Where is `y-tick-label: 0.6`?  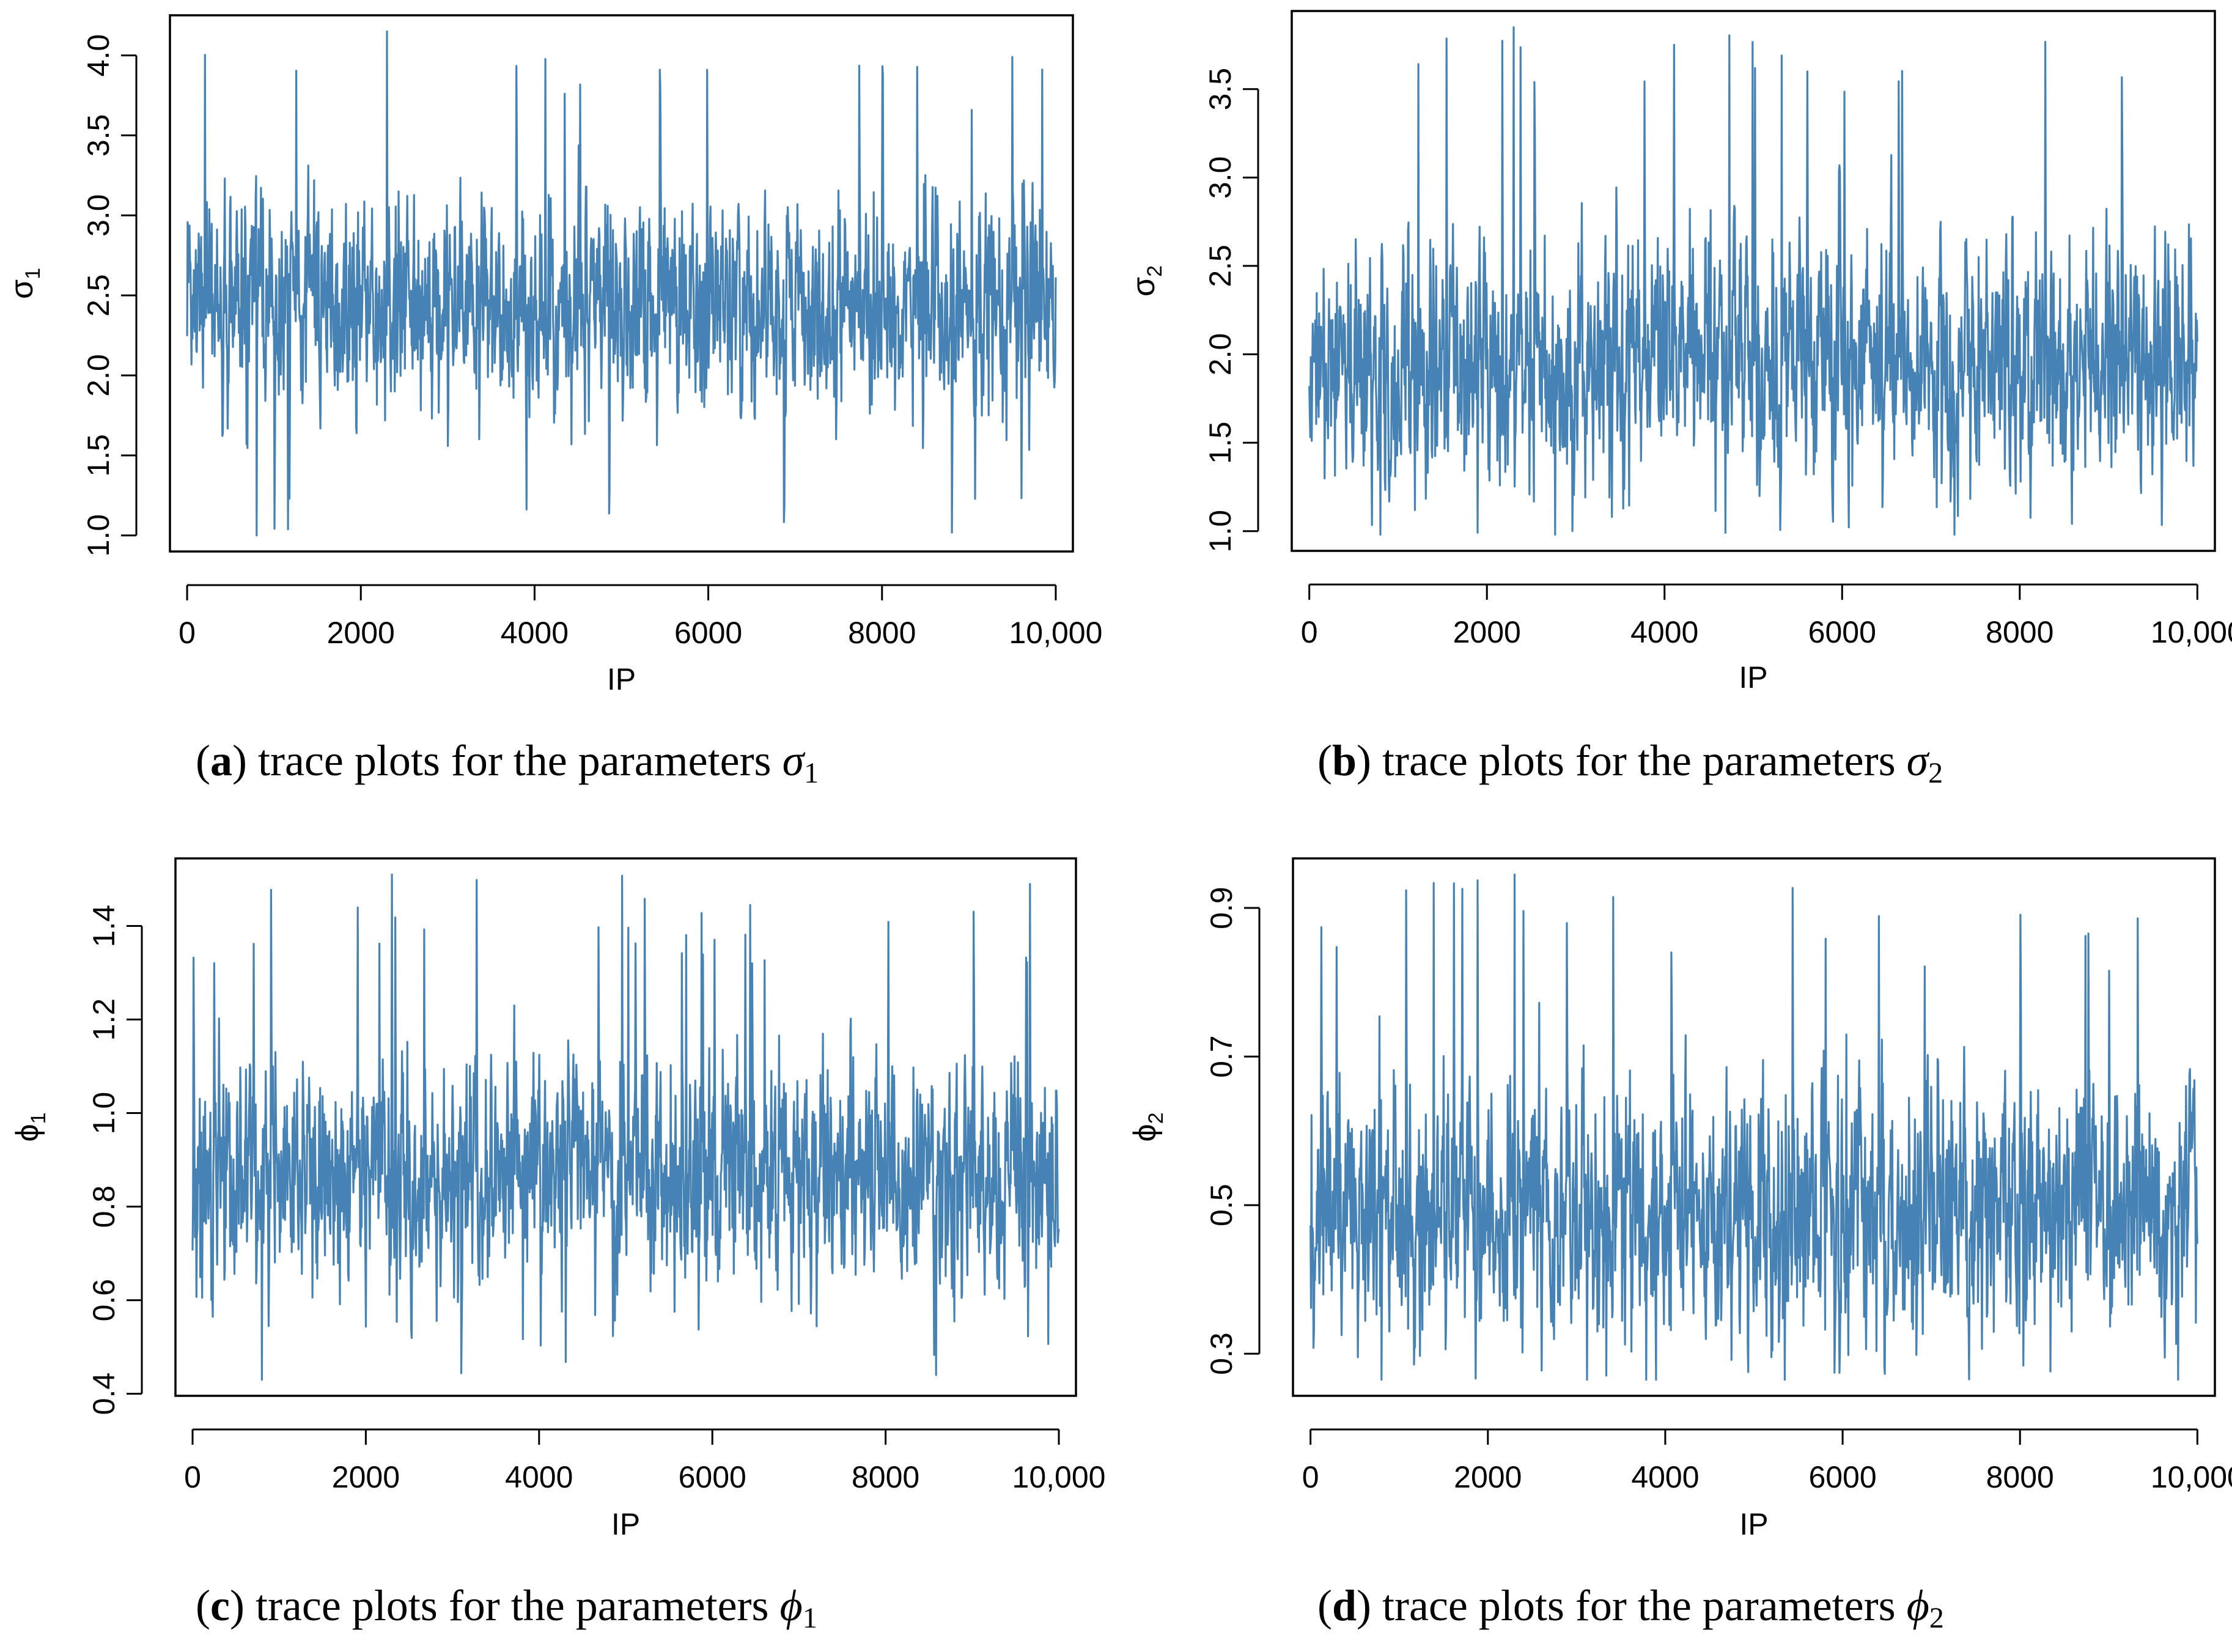 y-tick-label: 0.6 is located at coordinates (104, 1300).